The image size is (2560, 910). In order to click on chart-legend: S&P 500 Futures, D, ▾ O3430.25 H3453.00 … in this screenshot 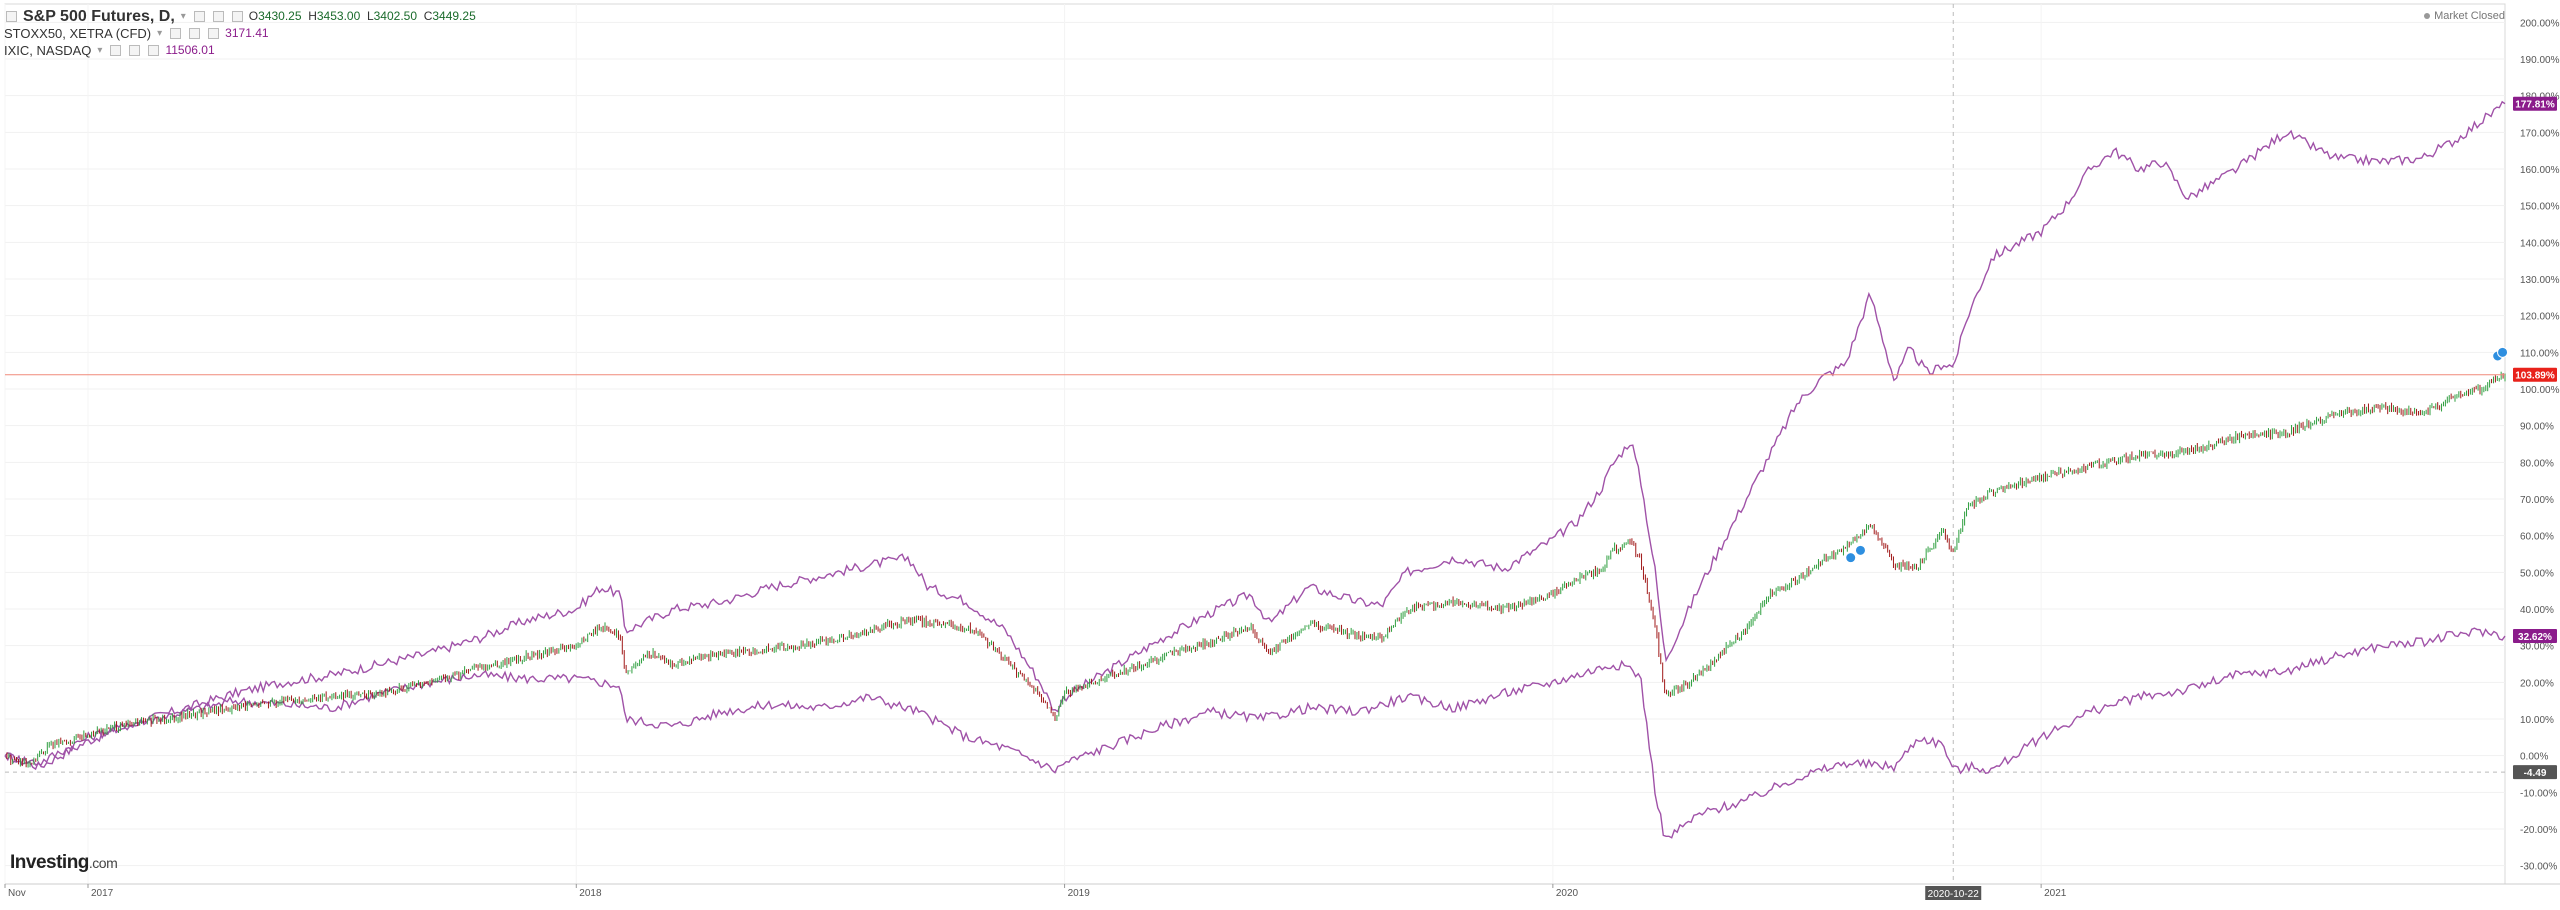, I will do `click(240, 33)`.